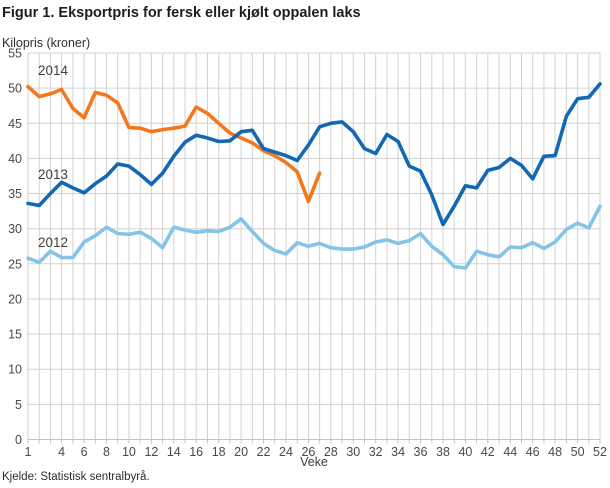 Image resolution: width=610 pixels, height=488 pixels. What do you see at coordinates (578, 452) in the screenshot?
I see `x-tick-label: 50` at bounding box center [578, 452].